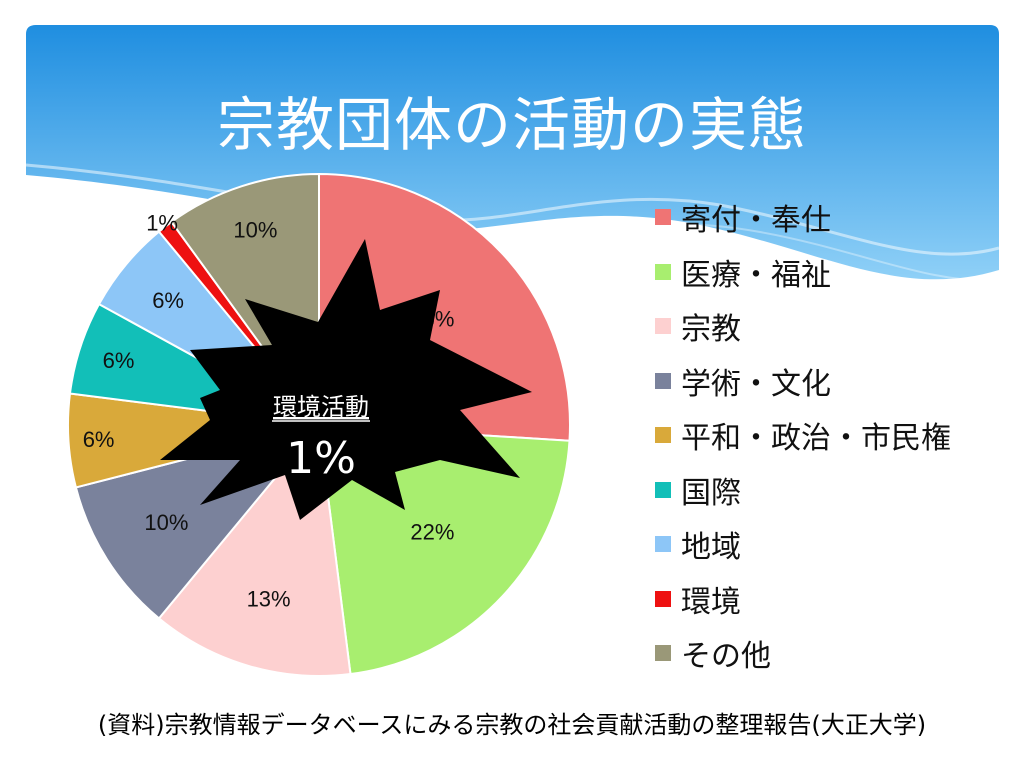 The width and height of the screenshot is (1024, 768). What do you see at coordinates (119, 360) in the screenshot?
I see `data-label-5: 6%` at bounding box center [119, 360].